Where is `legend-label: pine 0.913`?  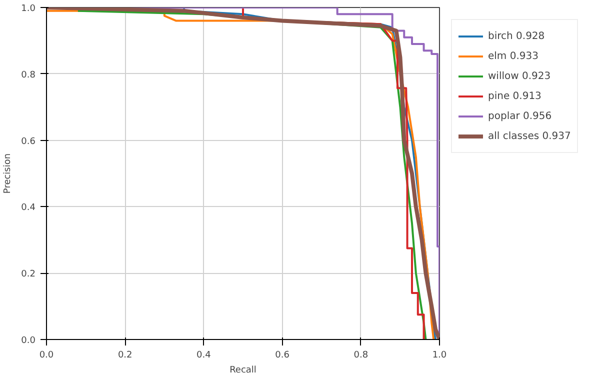 legend-label: pine 0.913 is located at coordinates (515, 96).